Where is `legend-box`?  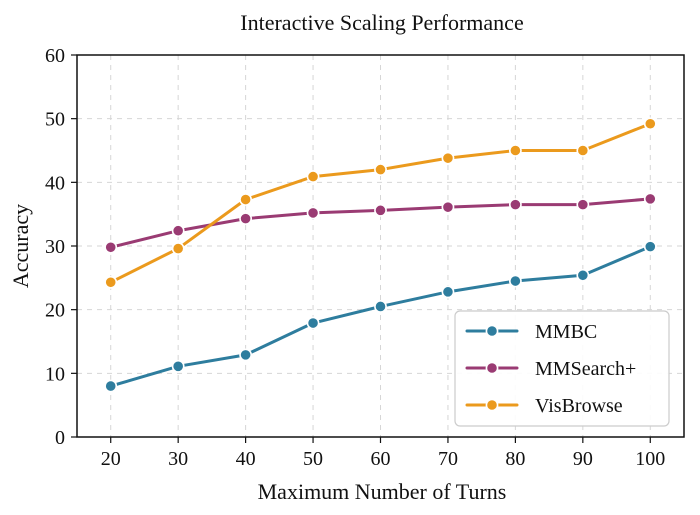
legend-box is located at coordinates (562, 368).